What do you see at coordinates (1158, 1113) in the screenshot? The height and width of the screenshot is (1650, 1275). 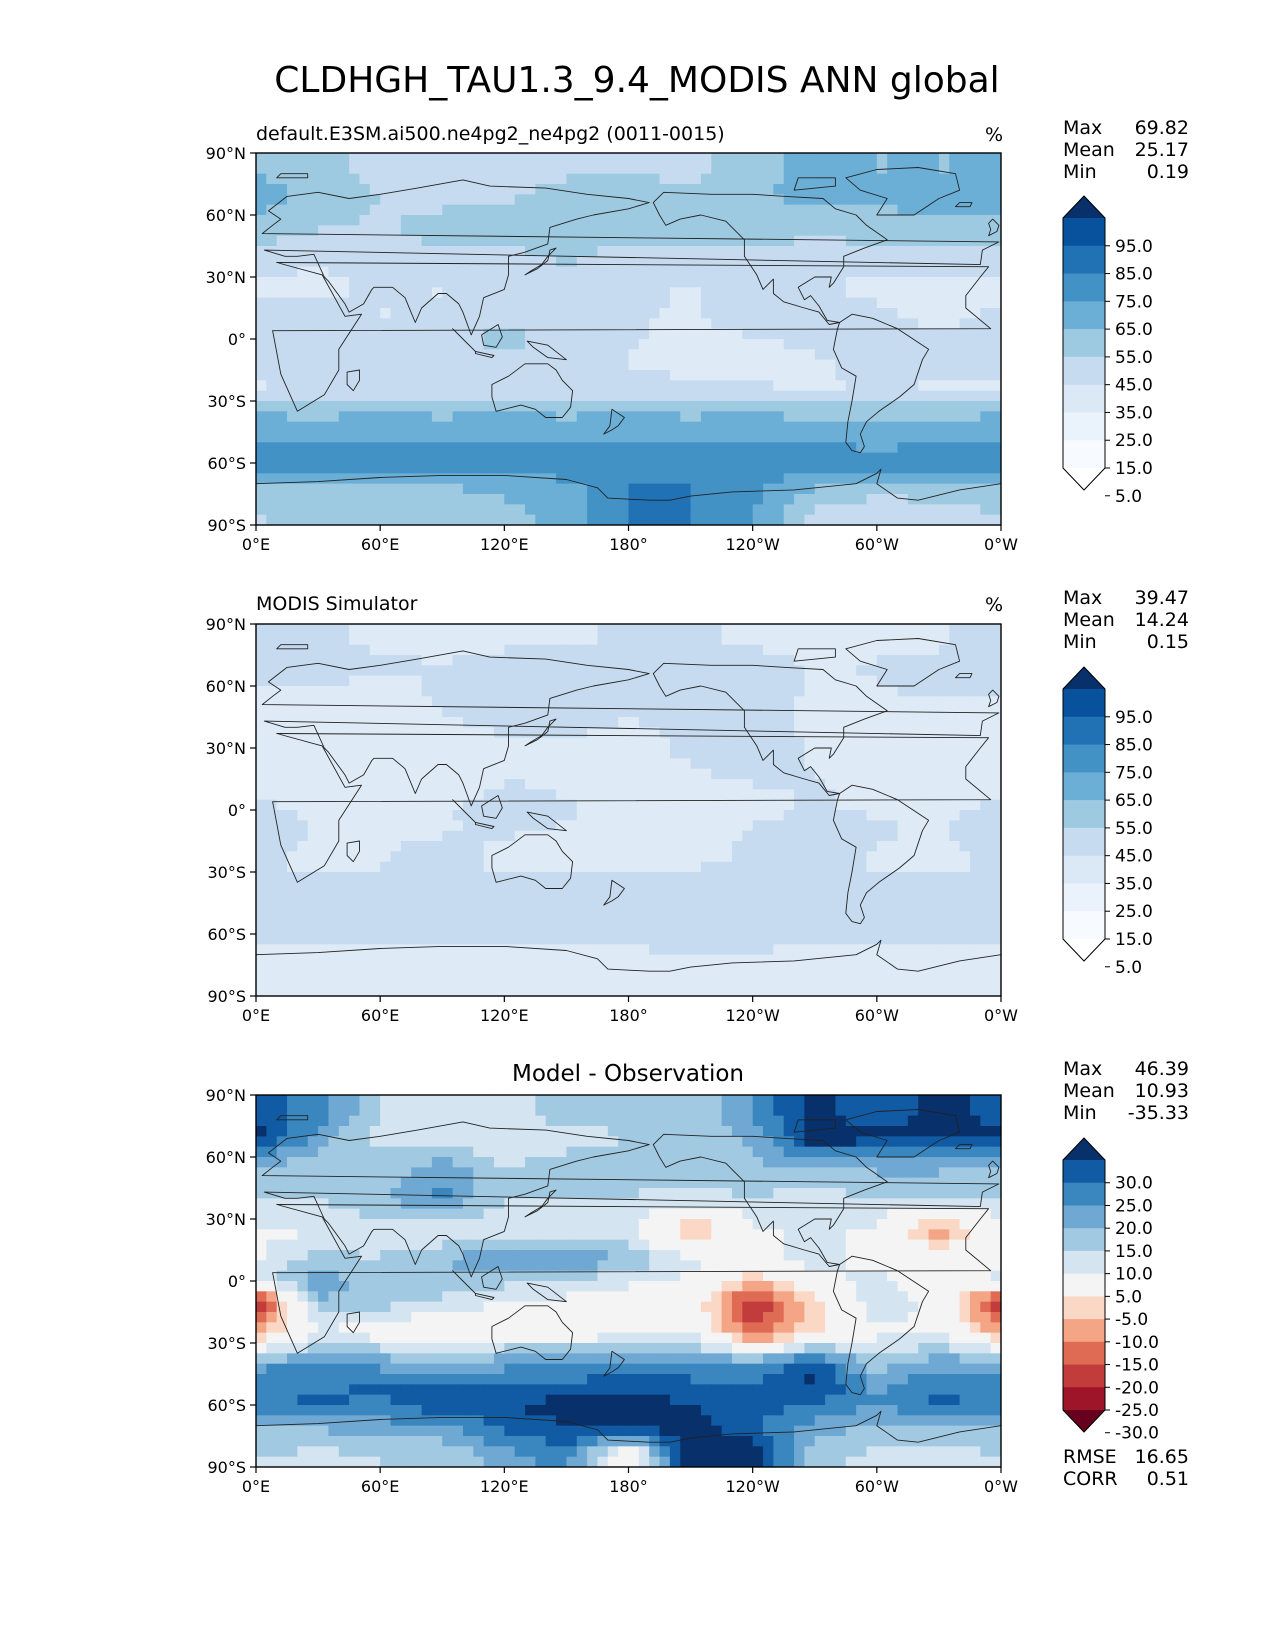 I see `stat-min-value: -35.33` at bounding box center [1158, 1113].